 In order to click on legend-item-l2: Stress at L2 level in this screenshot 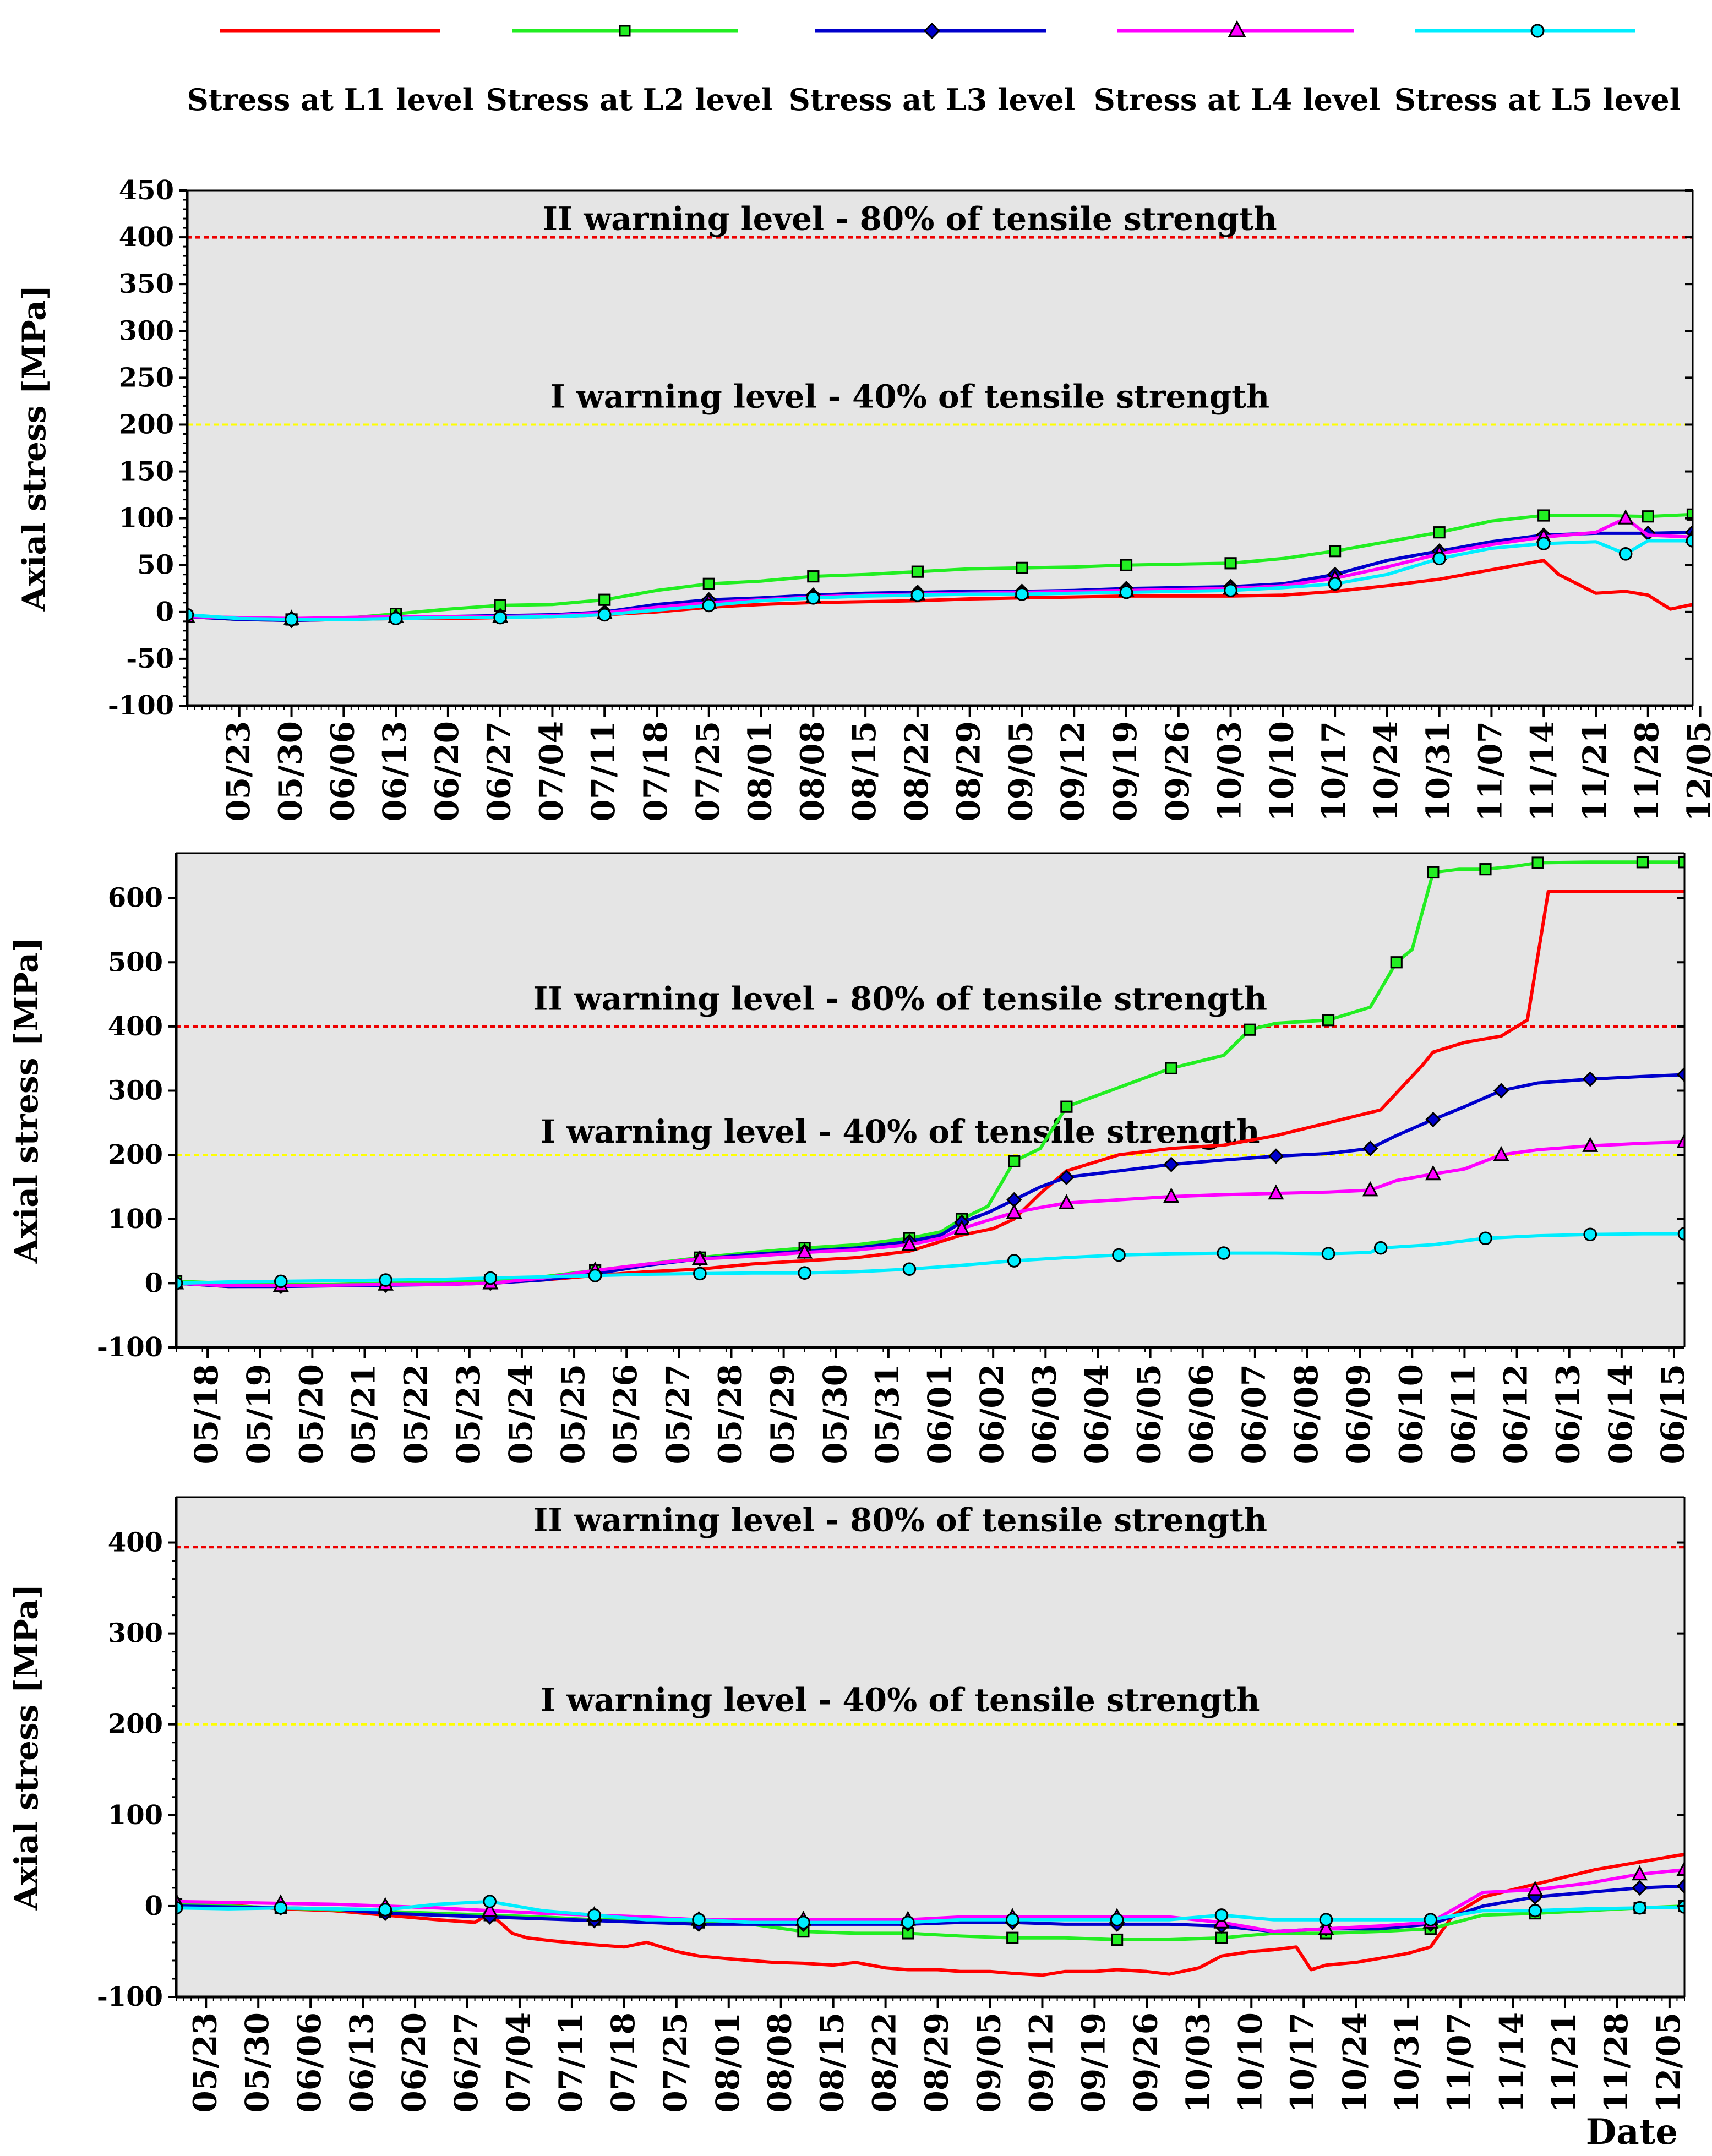, I will do `click(629, 71)`.